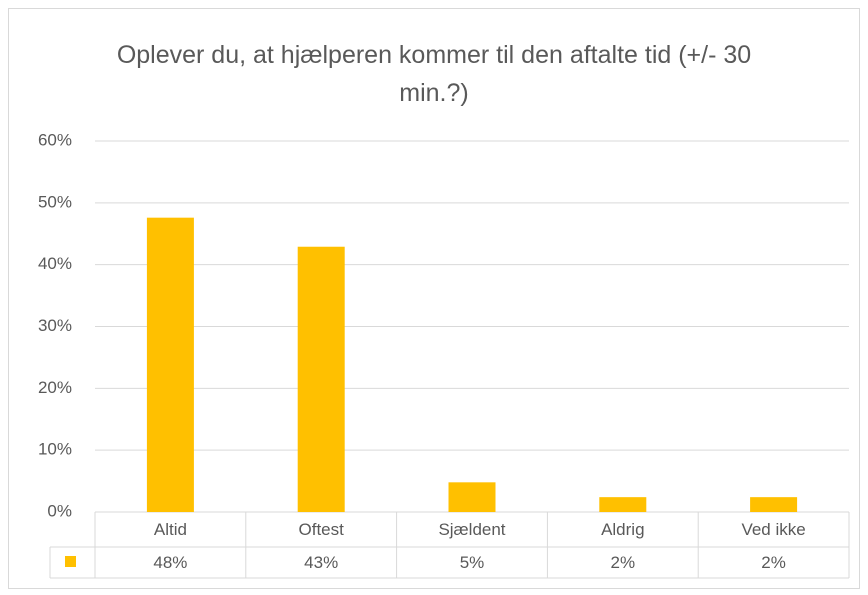  Describe the element at coordinates (55, 325) in the screenshot. I see `y-tick-label: 30%` at that location.